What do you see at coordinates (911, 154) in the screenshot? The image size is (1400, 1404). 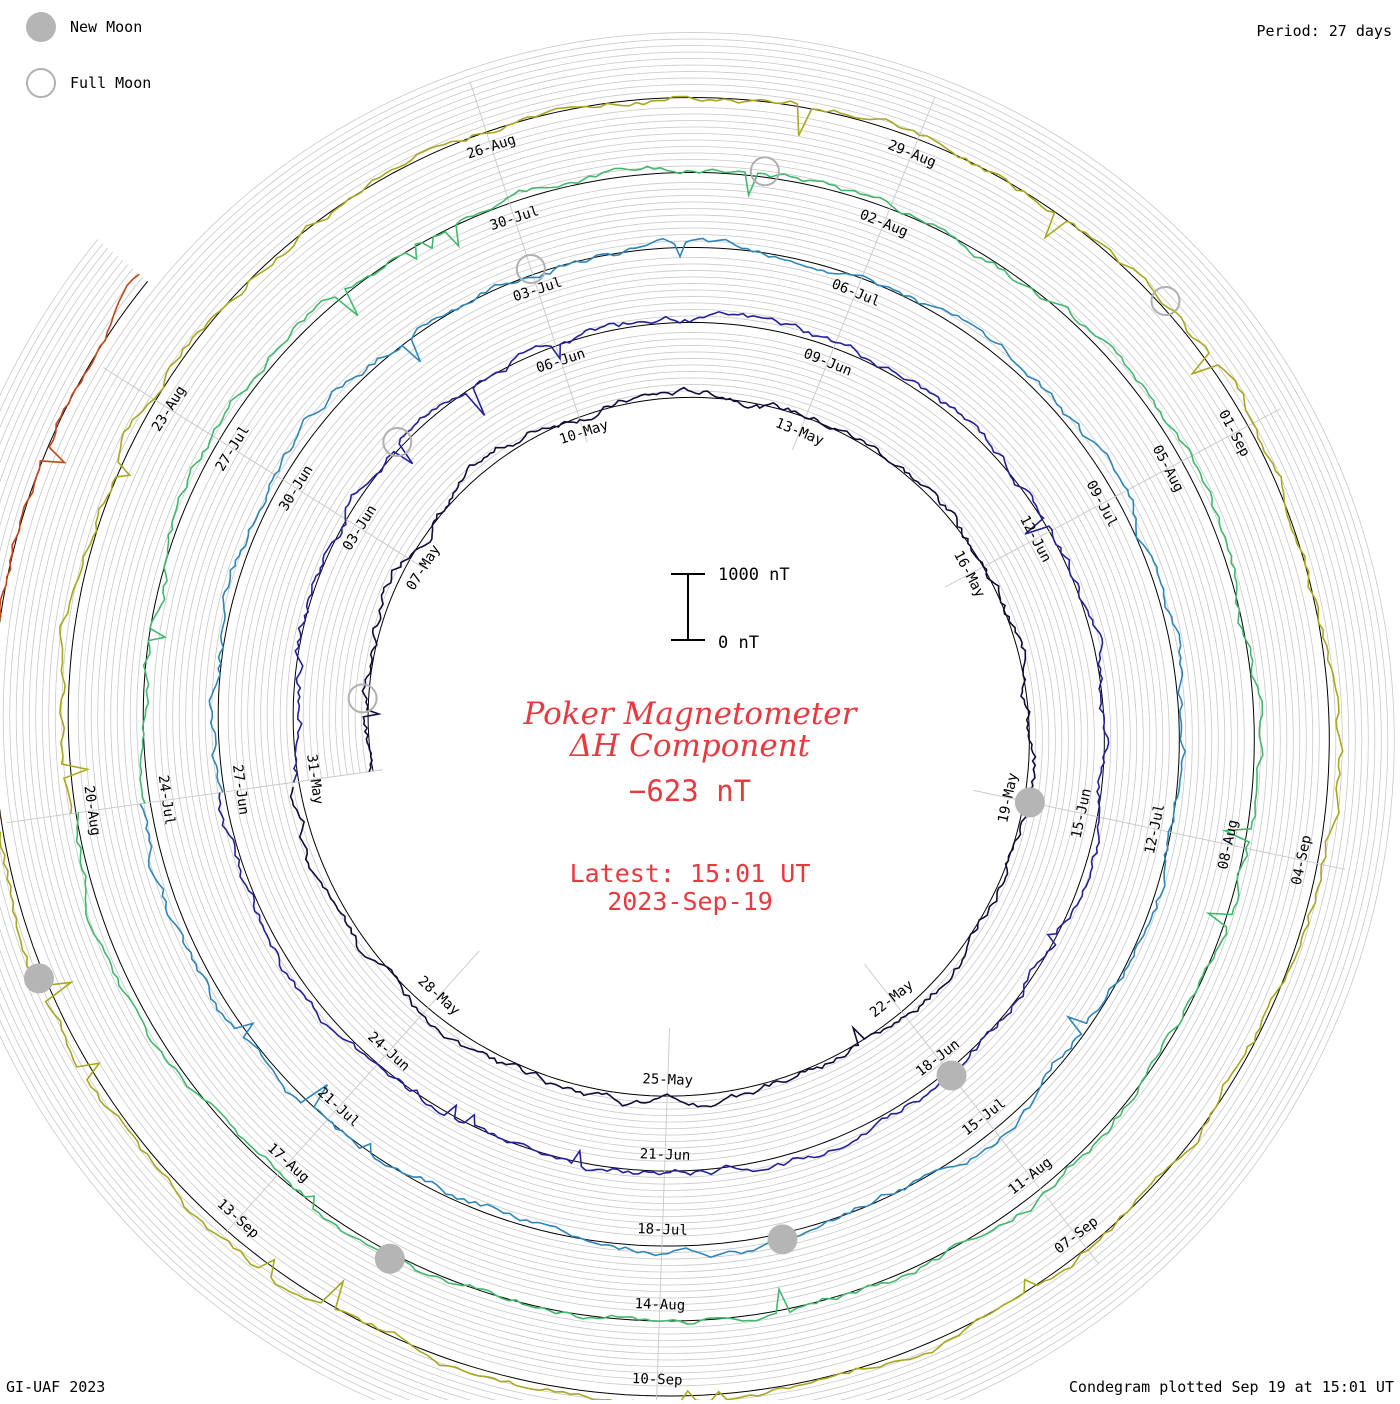 I see `date-label: 29-Aug` at bounding box center [911, 154].